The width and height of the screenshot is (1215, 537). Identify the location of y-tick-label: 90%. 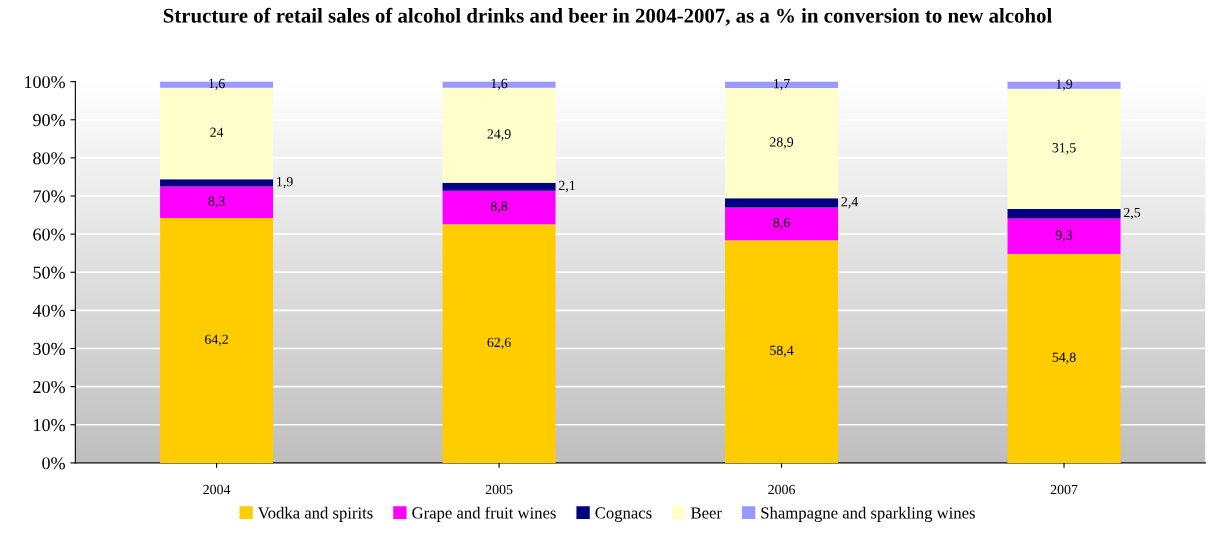
(49, 120).